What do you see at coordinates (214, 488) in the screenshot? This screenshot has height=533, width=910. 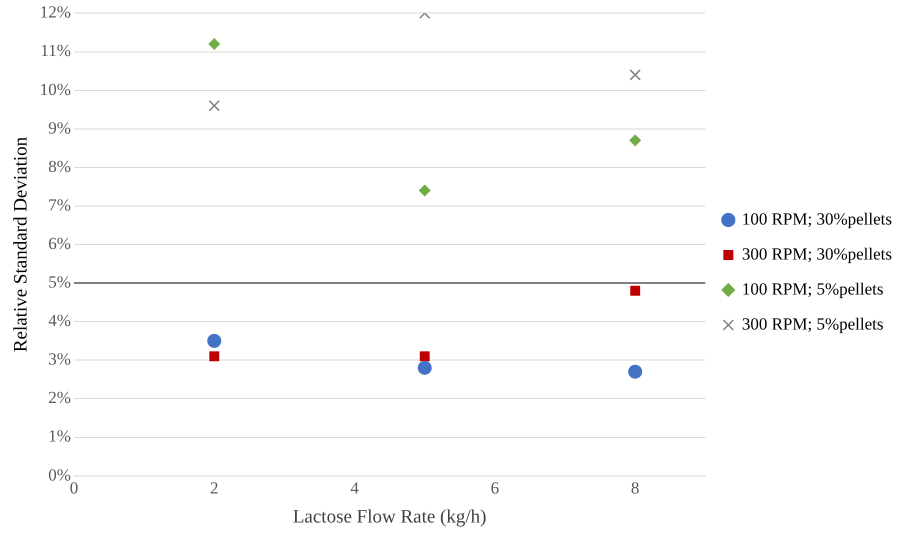 I see `x-tick-label: 2` at bounding box center [214, 488].